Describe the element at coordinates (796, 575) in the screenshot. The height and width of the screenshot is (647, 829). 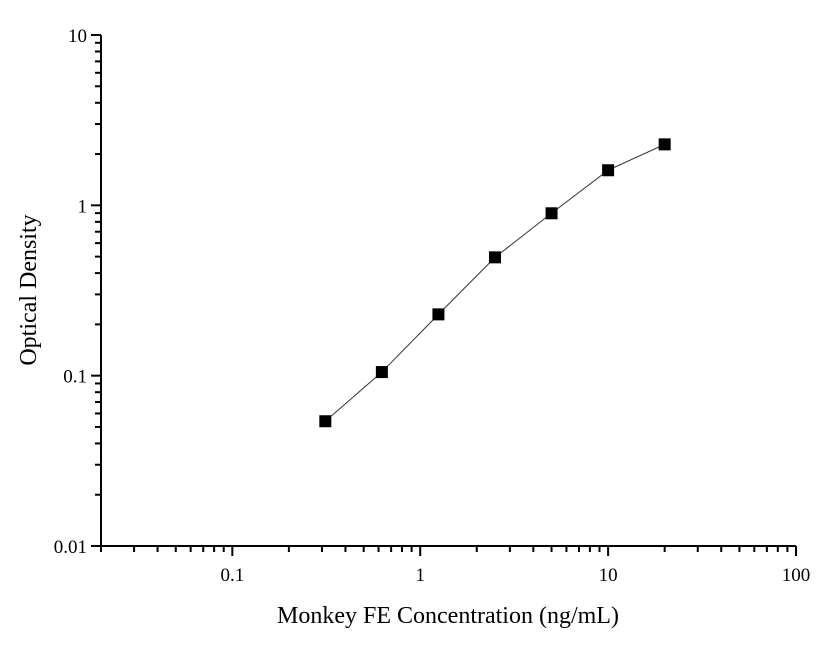
I see `x-tick-label: 100` at that location.